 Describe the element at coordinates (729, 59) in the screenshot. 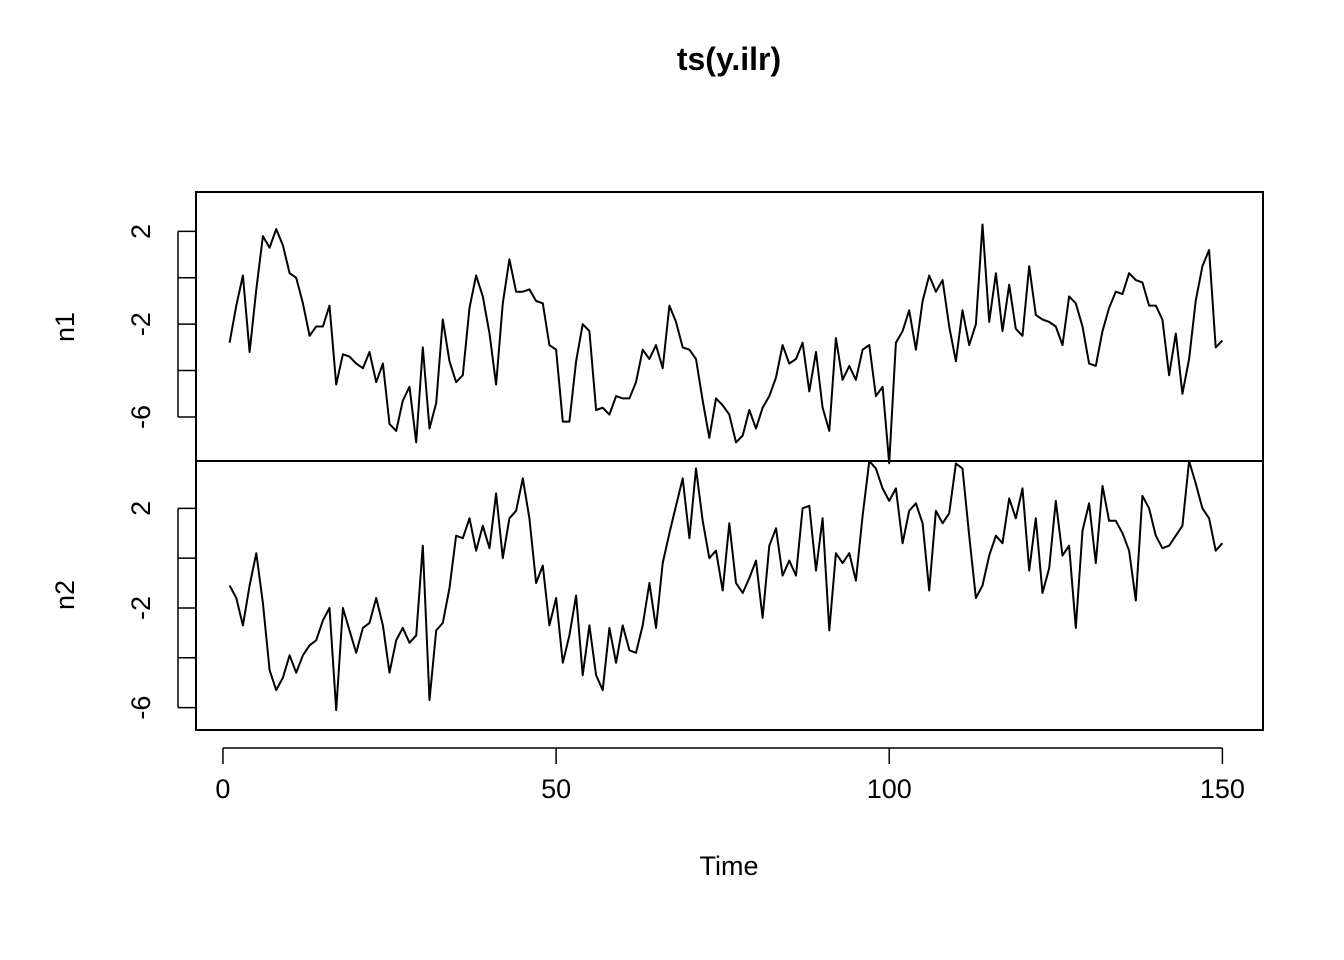

I see `chart-title: ts(y.ilr)` at that location.